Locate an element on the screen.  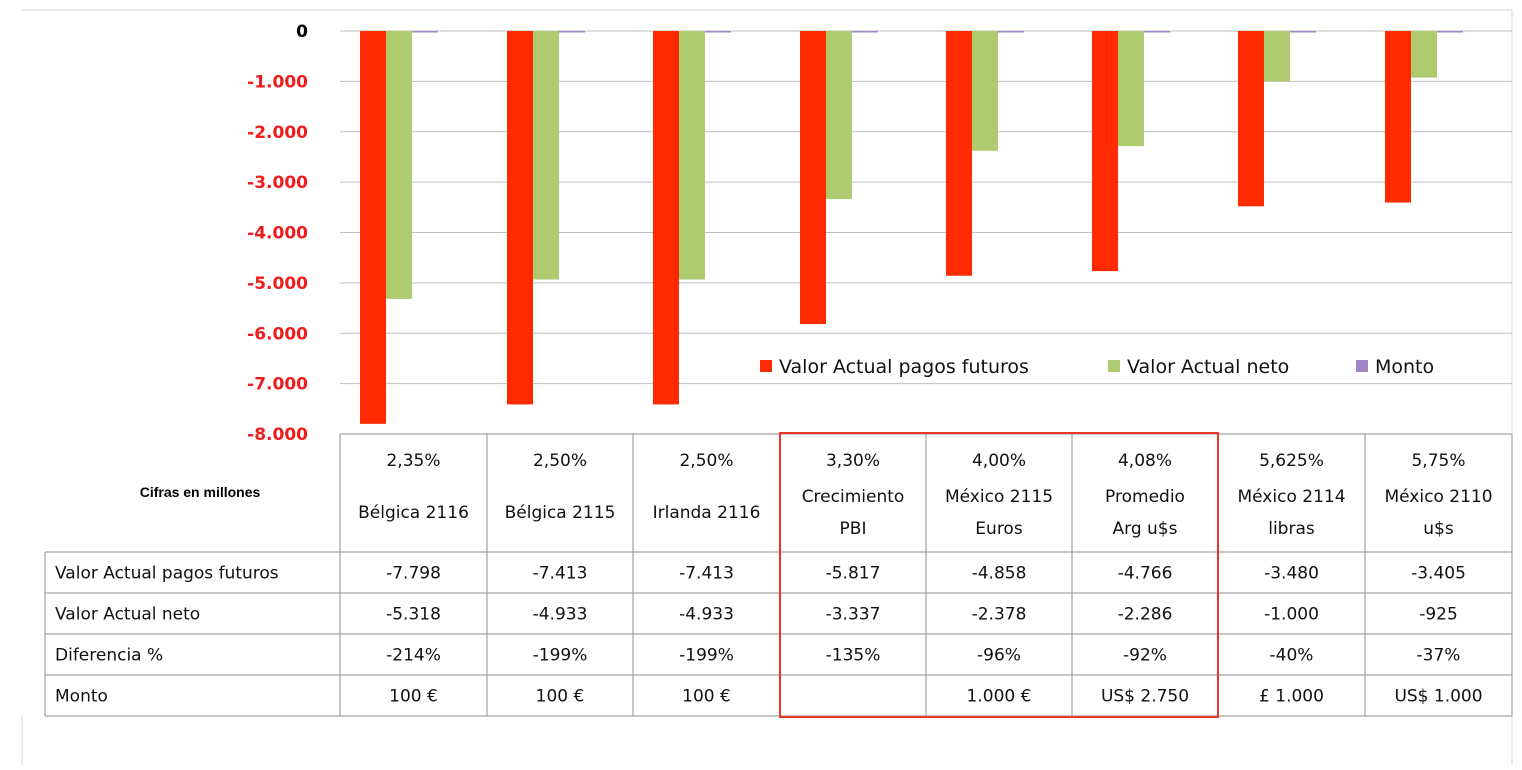
table-cell: US$ 2.750 is located at coordinates (1145, 697).